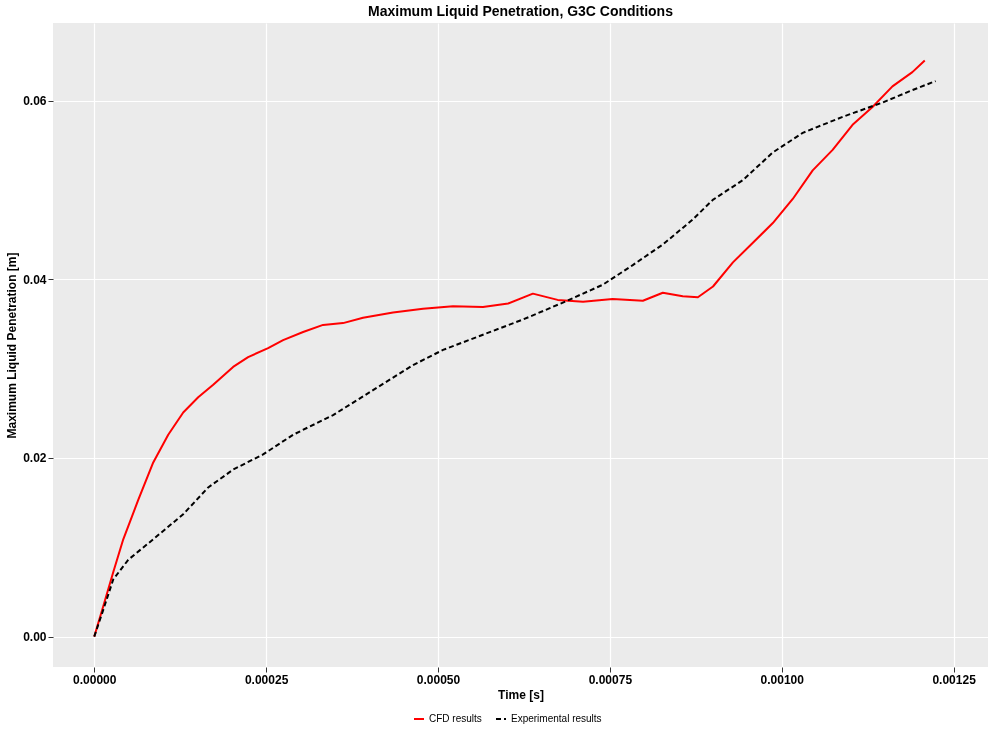  Describe the element at coordinates (556, 718) in the screenshot. I see `legend-label: Experimental results` at that location.